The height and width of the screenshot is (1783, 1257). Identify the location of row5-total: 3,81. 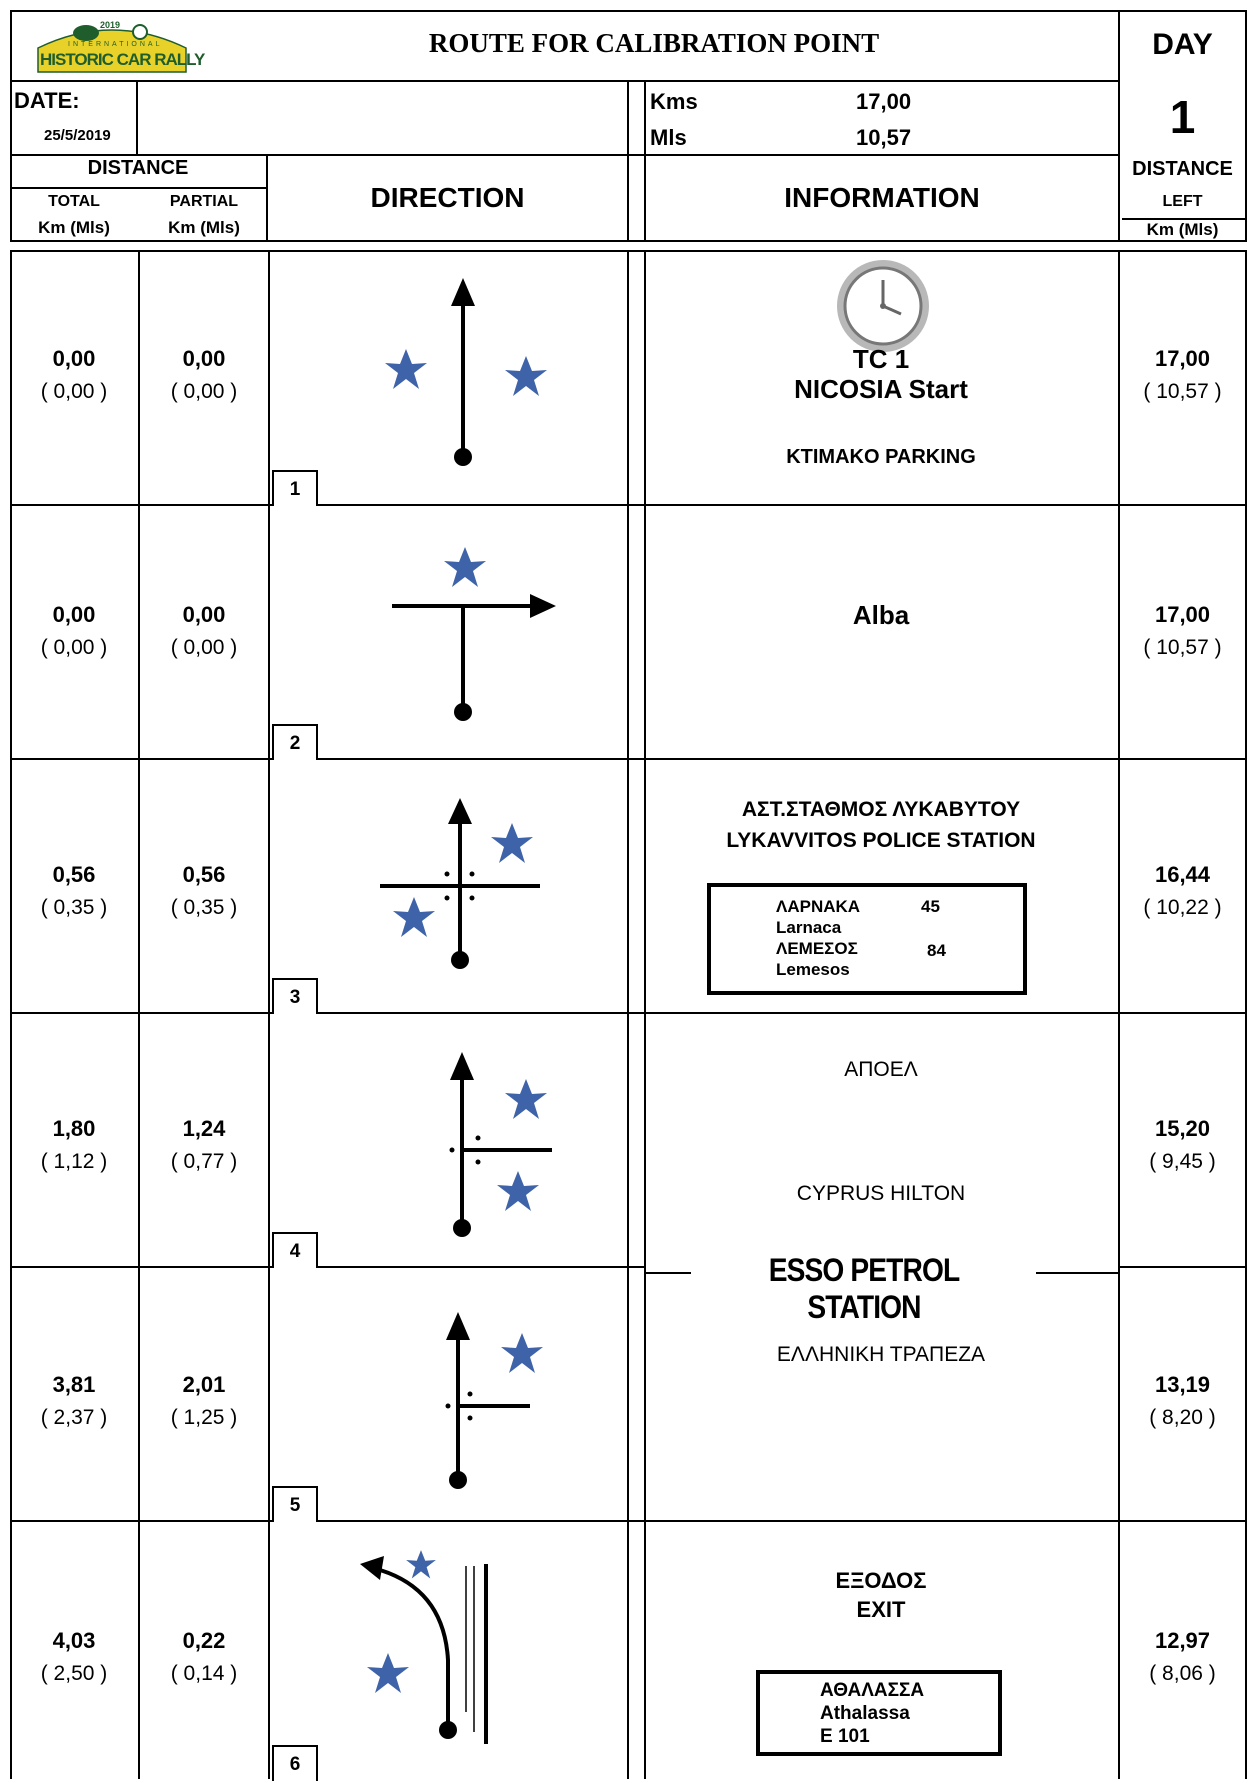
(74, 1384).